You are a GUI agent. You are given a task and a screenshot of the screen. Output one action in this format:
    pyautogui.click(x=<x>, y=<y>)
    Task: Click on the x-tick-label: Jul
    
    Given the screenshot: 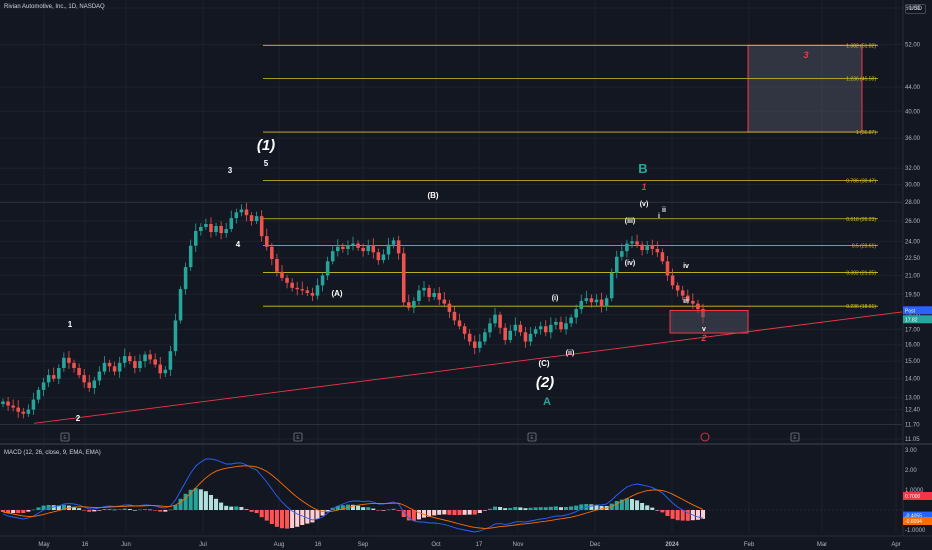 What is the action you would take?
    pyautogui.click(x=203, y=545)
    